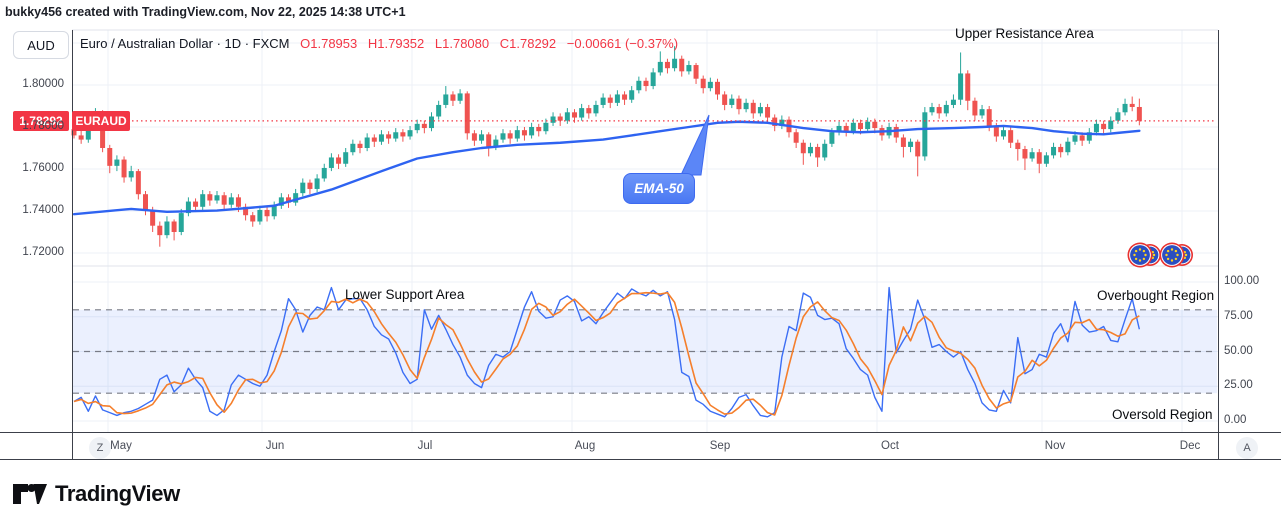  I want to click on price-badge: 1.78292 EURAUD, so click(71, 121).